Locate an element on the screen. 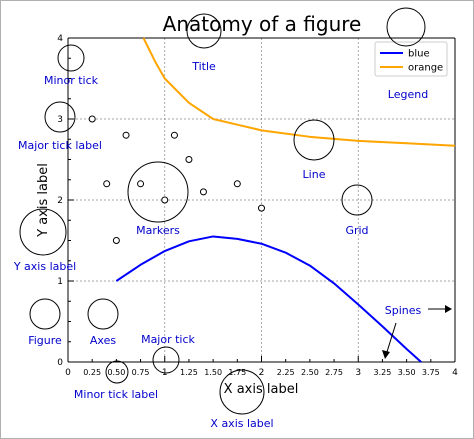 The image size is (474, 439). x-minor-tick-label: 3.25 is located at coordinates (383, 372).